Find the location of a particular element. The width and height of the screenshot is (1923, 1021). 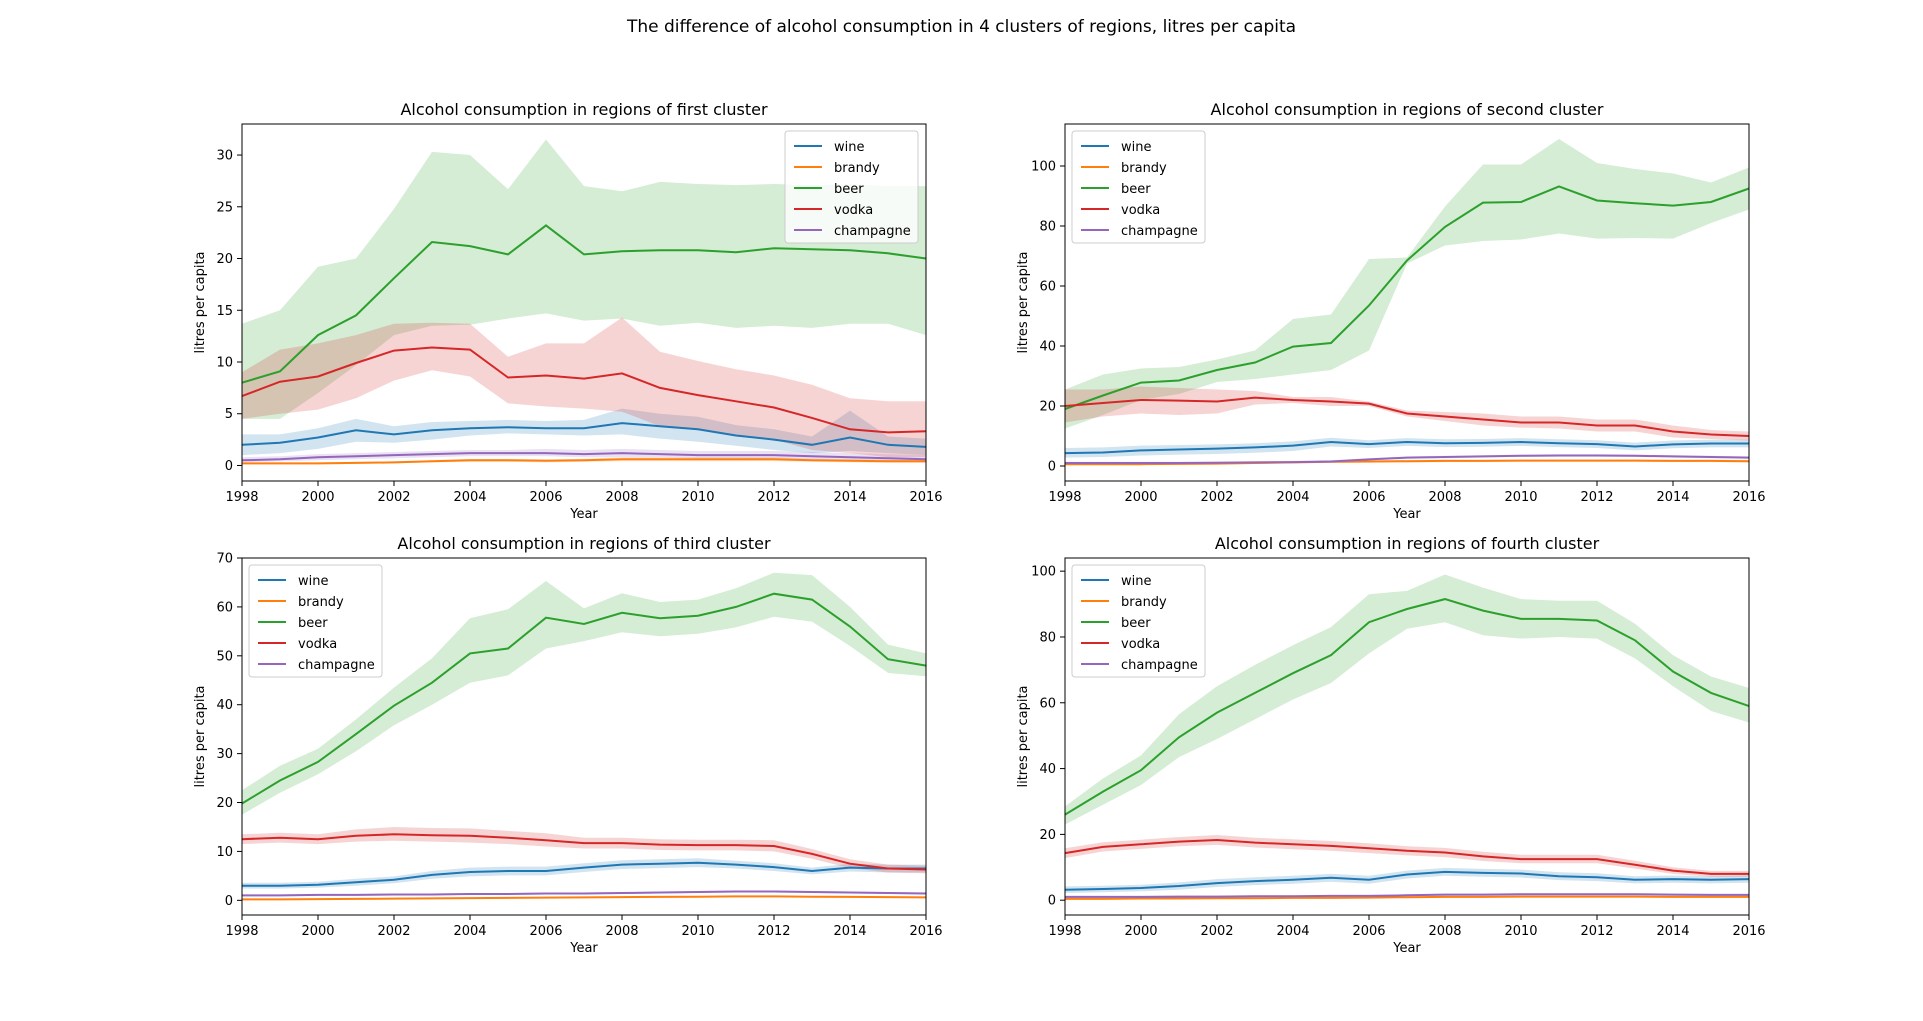

legend-label-beer: beer is located at coordinates (849, 189).